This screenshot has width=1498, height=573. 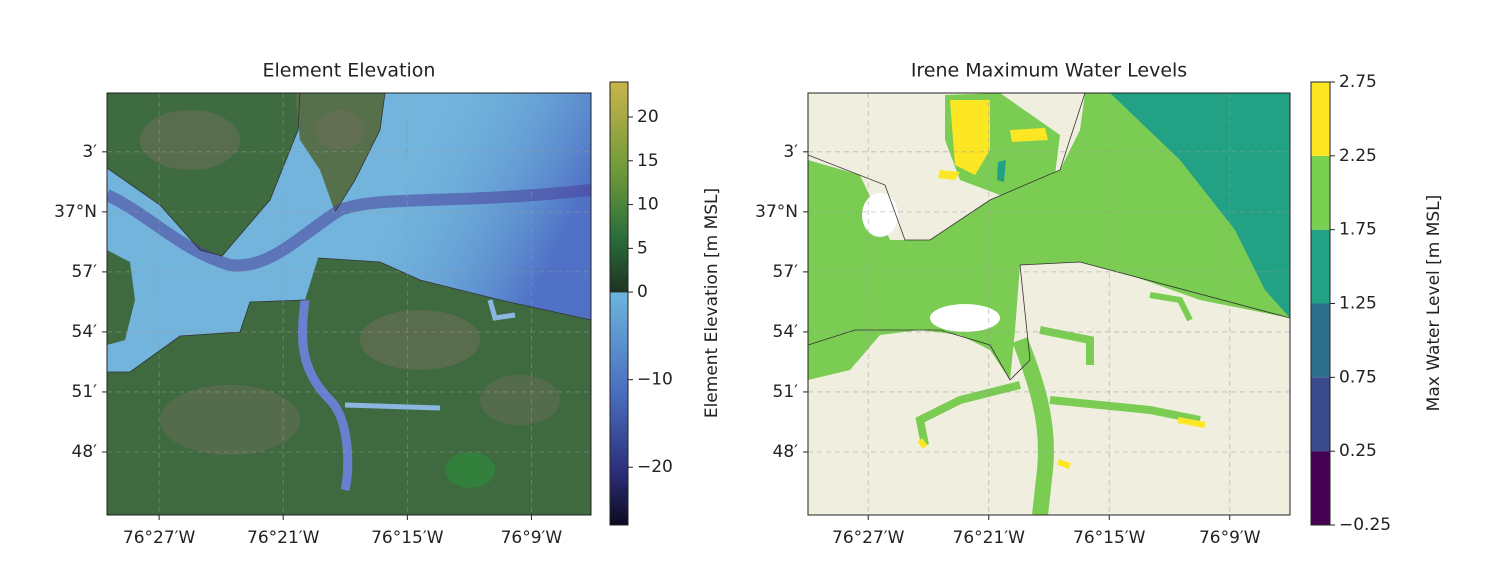 What do you see at coordinates (1358, 451) in the screenshot?
I see `colorbar-tick-label: 0.25` at bounding box center [1358, 451].